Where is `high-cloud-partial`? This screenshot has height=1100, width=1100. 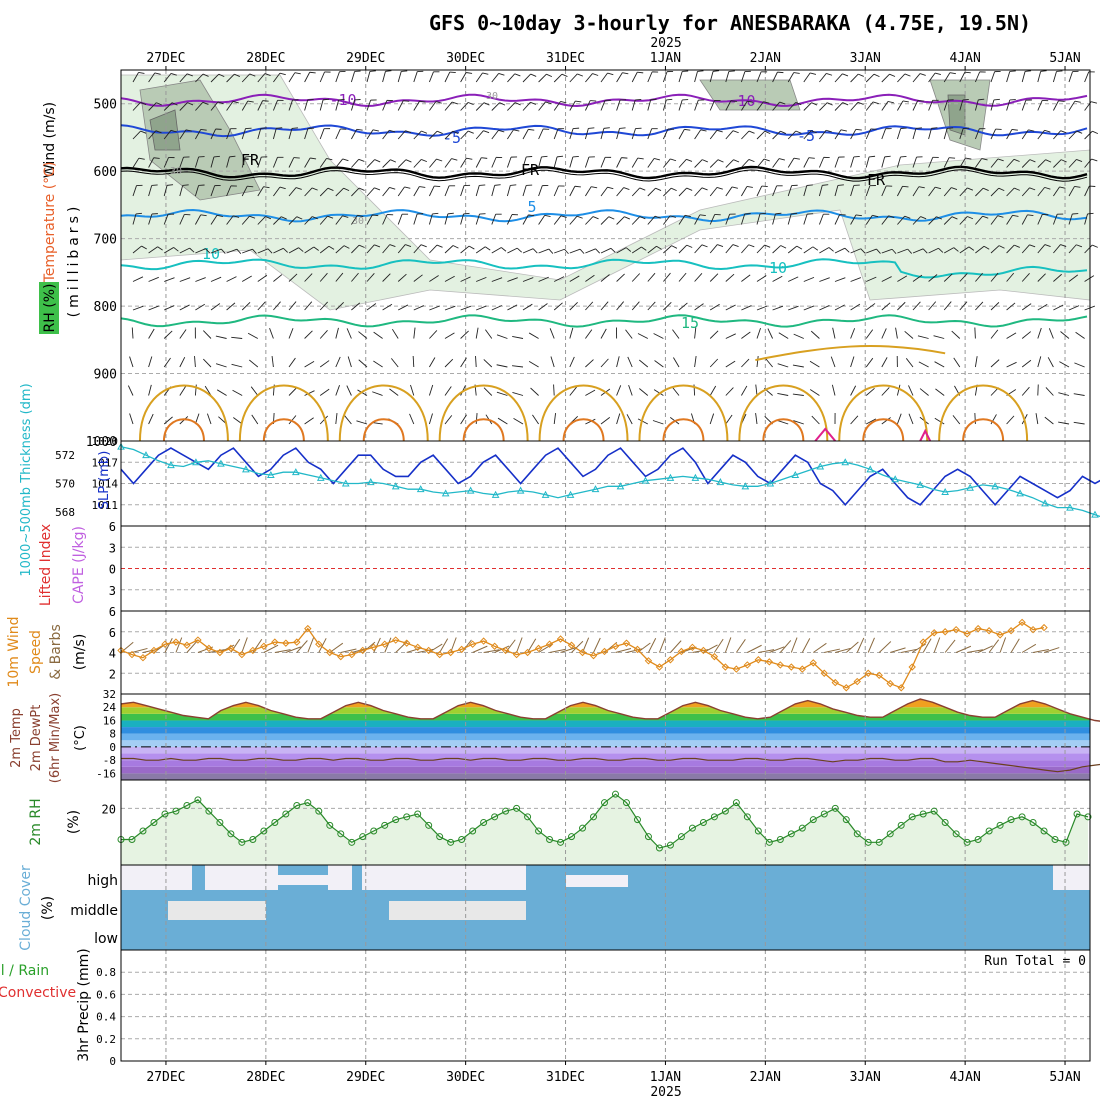
high-cloud-partial is located at coordinates (303, 880).